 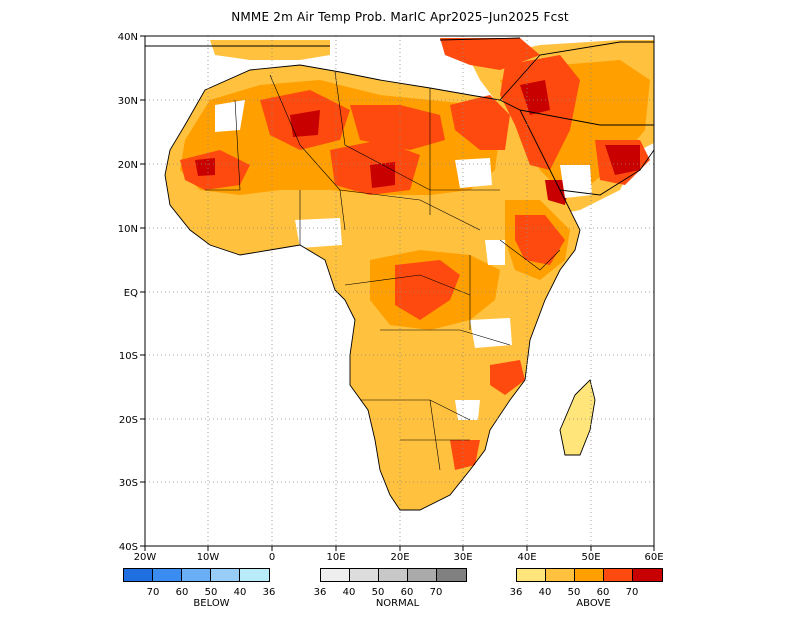 I want to click on white-patch-tanzania, so click(x=491, y=333).